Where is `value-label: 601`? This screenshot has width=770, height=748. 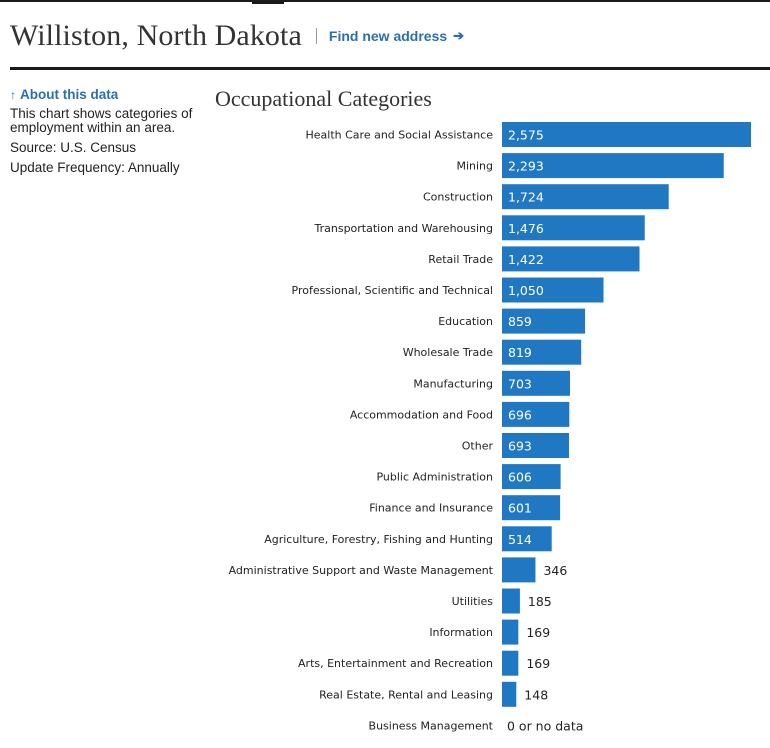 value-label: 601 is located at coordinates (520, 508).